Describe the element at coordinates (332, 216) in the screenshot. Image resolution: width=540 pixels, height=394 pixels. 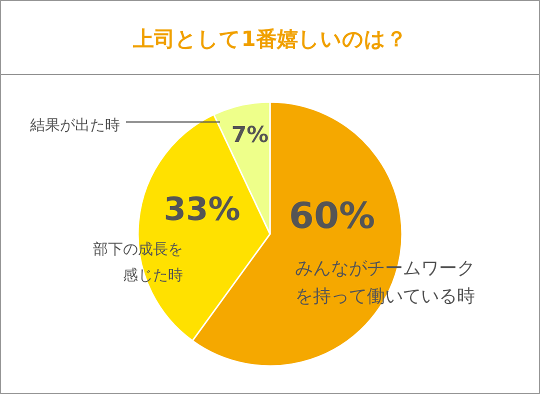
I see `data-label: 60%` at that location.